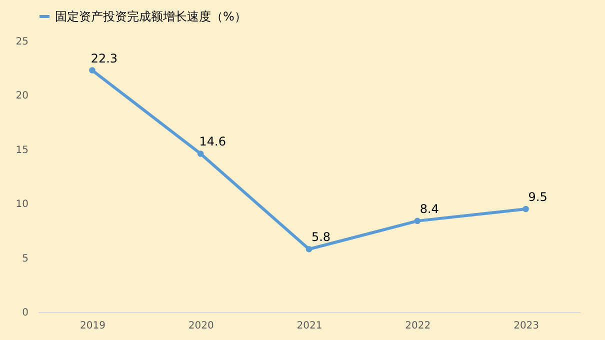 Image resolution: width=605 pixels, height=340 pixels. I want to click on y-tick-label: 25, so click(22, 42).